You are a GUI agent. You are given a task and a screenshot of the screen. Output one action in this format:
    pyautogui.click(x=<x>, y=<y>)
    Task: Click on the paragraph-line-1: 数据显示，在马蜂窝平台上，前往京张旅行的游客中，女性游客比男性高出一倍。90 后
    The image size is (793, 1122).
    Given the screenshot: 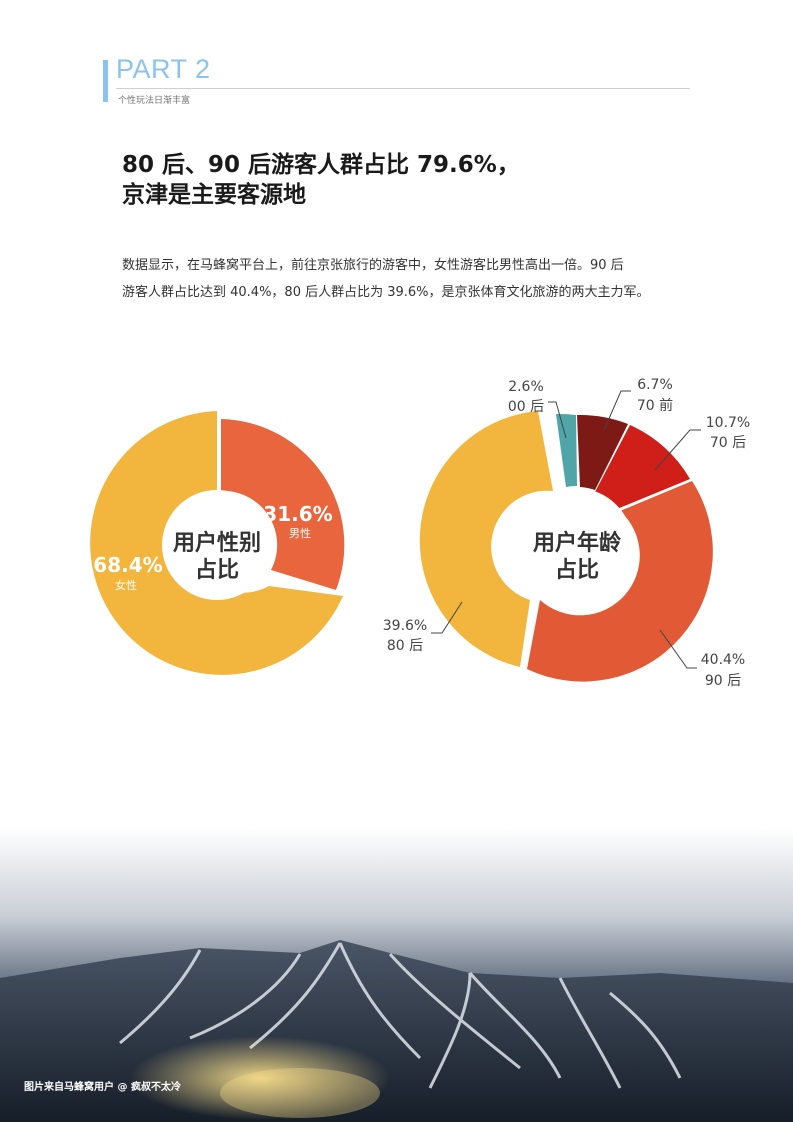 What is the action you would take?
    pyautogui.click(x=373, y=265)
    